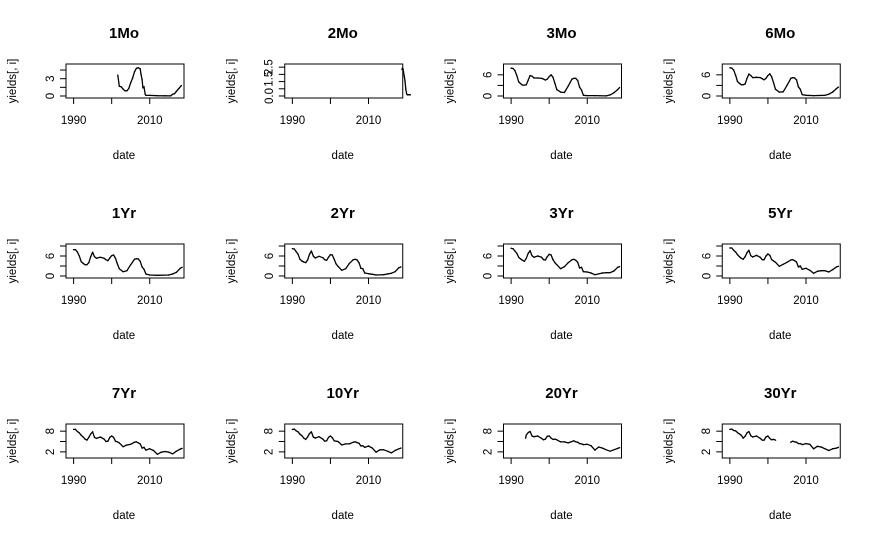  Describe the element at coordinates (780, 33) in the screenshot. I see `panel-title: 6Mo` at that location.